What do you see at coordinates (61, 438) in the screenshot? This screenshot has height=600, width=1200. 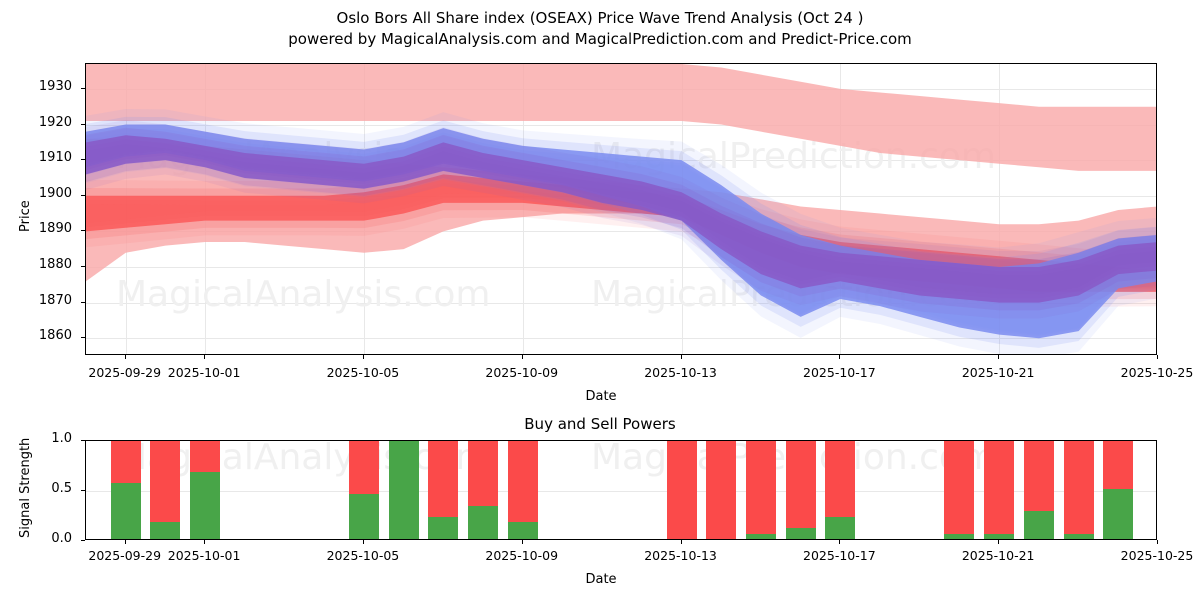 I see `power-y-tick-label: 1.0` at bounding box center [61, 438].